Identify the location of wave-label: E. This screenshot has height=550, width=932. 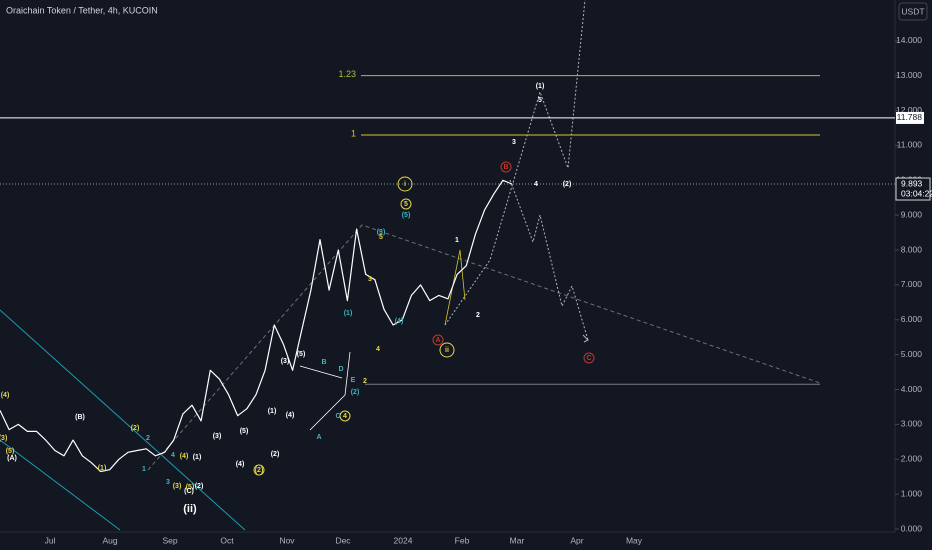
(353, 380).